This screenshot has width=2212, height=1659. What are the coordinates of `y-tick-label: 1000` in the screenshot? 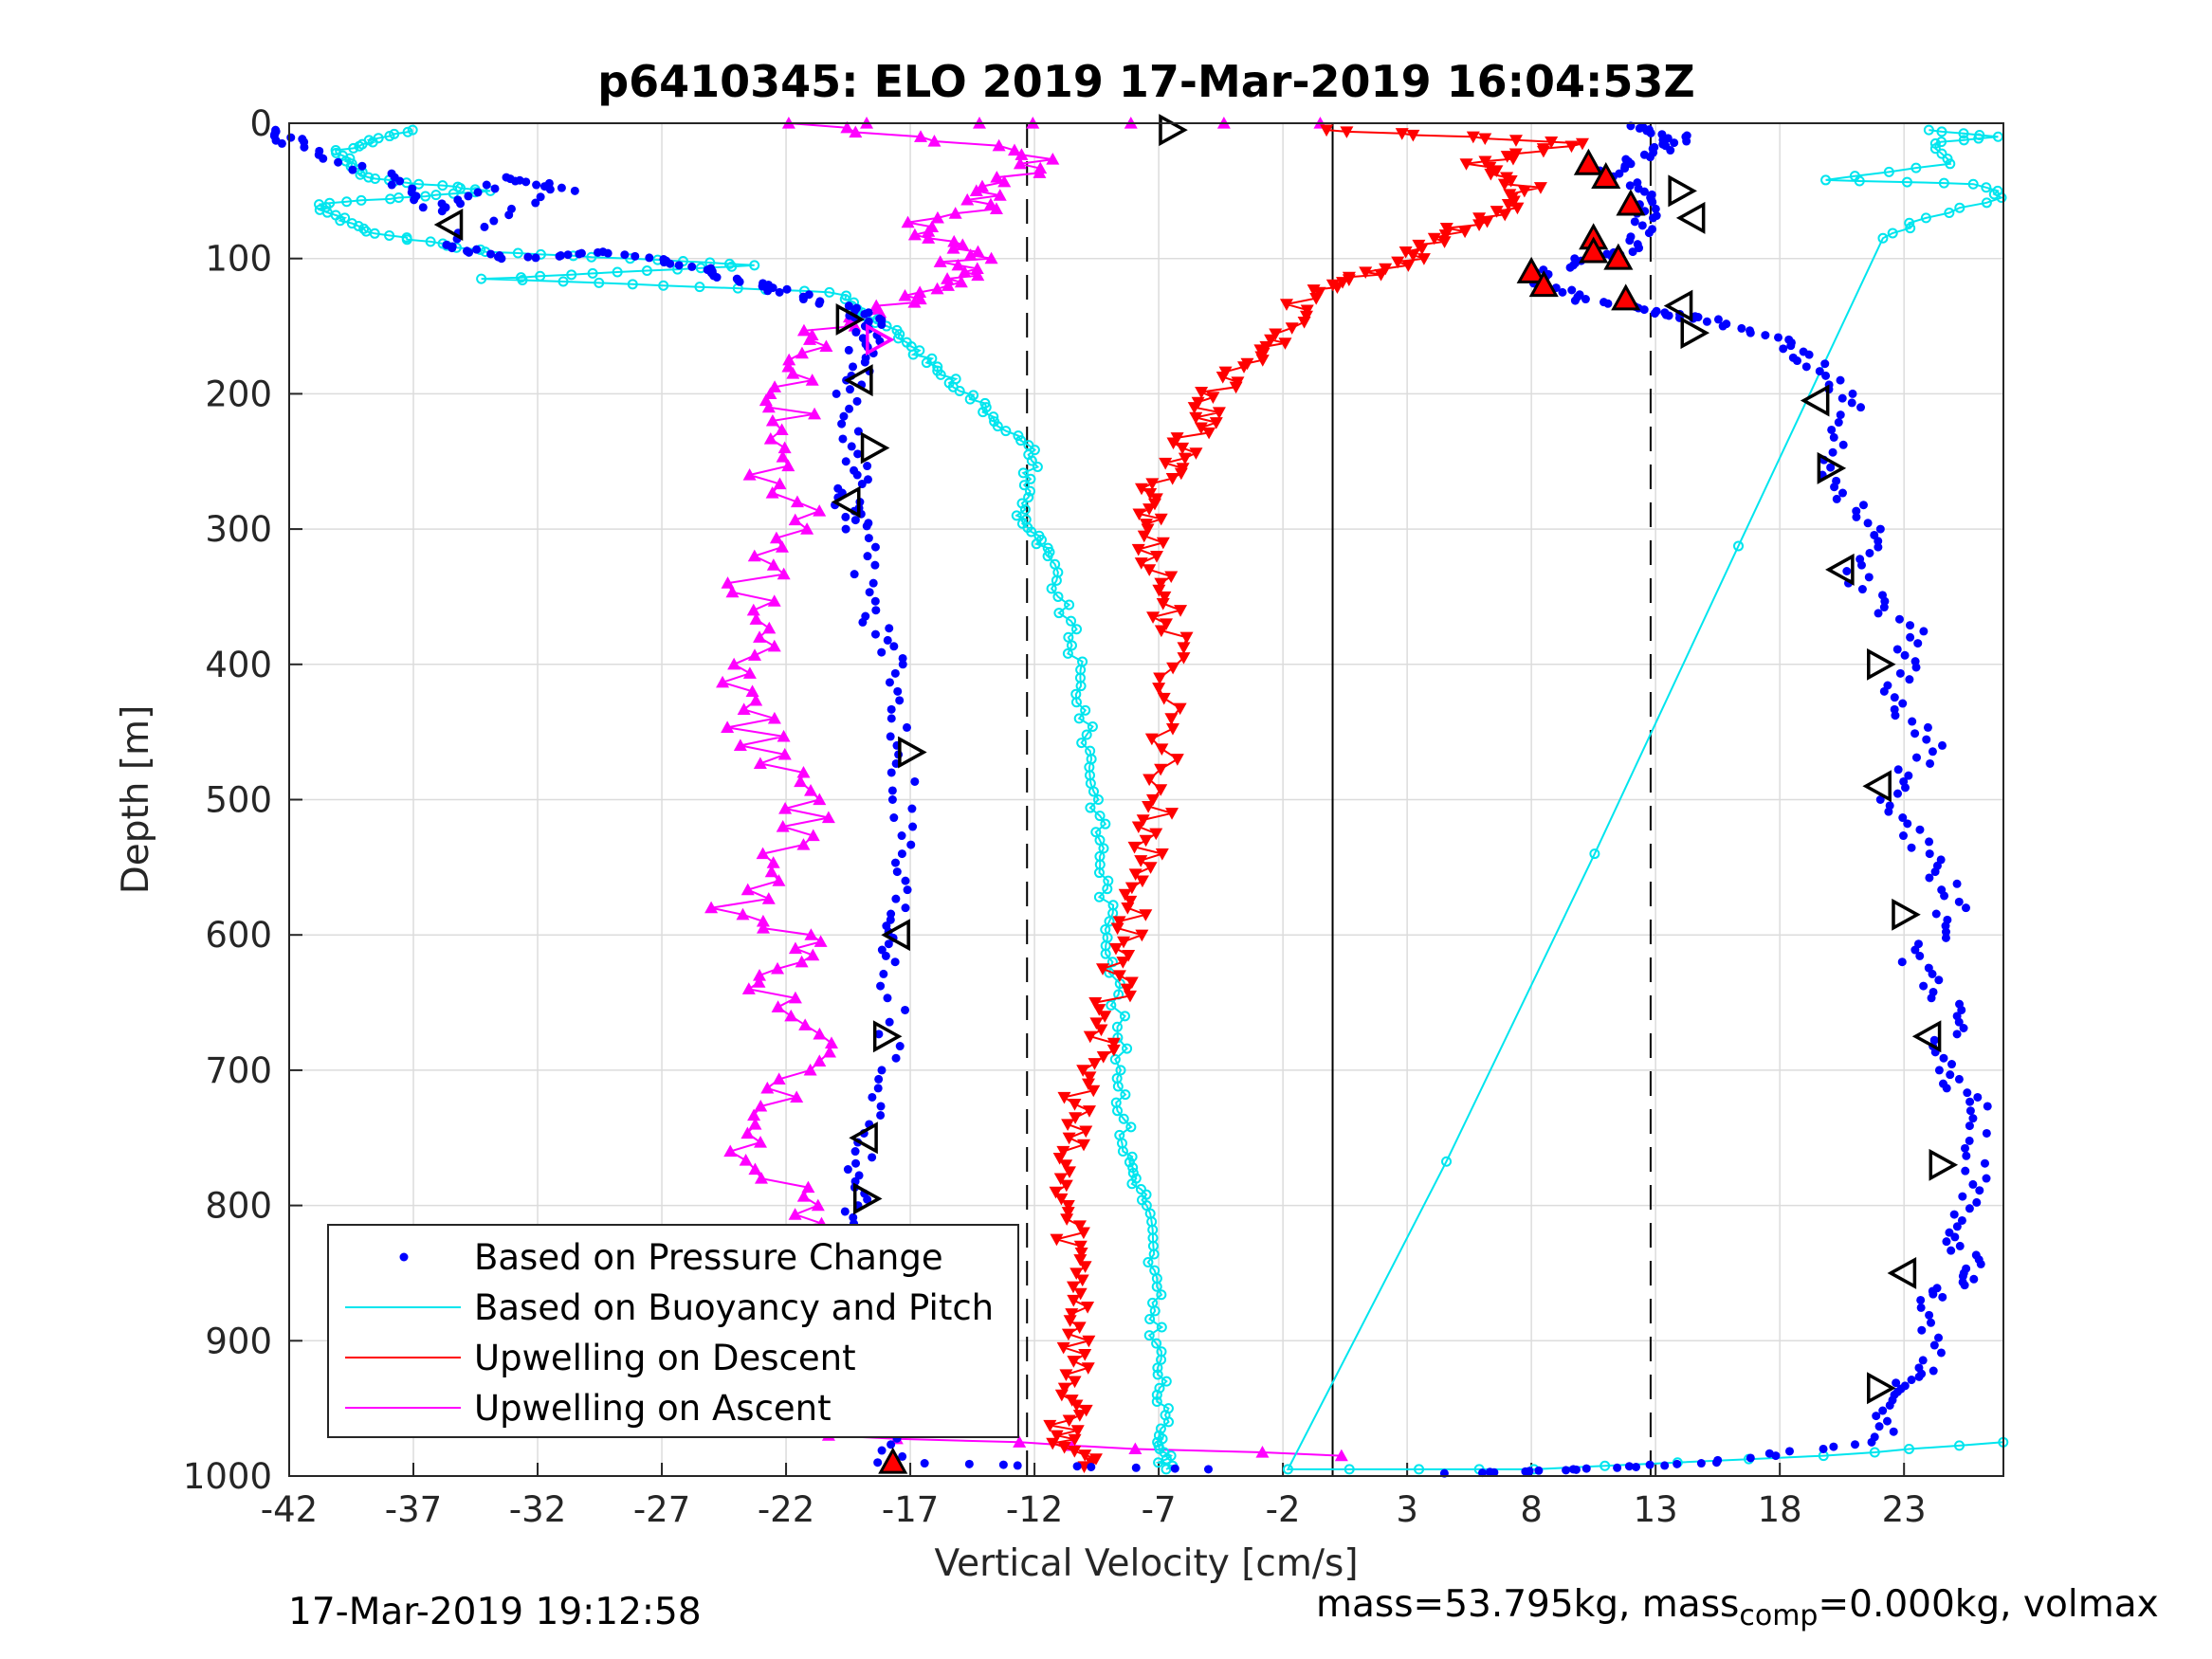 It's located at (227, 1476).